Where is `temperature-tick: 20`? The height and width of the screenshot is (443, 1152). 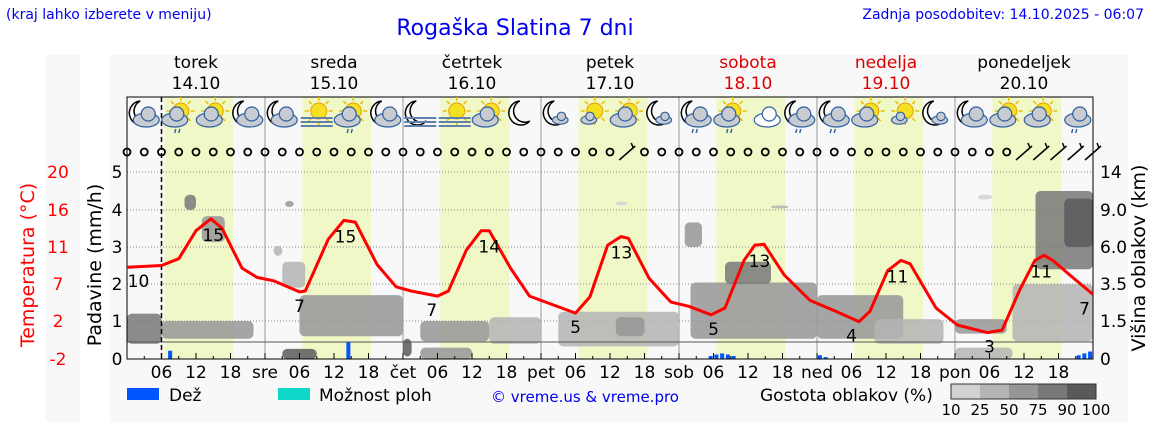
temperature-tick: 20 is located at coordinates (58, 173).